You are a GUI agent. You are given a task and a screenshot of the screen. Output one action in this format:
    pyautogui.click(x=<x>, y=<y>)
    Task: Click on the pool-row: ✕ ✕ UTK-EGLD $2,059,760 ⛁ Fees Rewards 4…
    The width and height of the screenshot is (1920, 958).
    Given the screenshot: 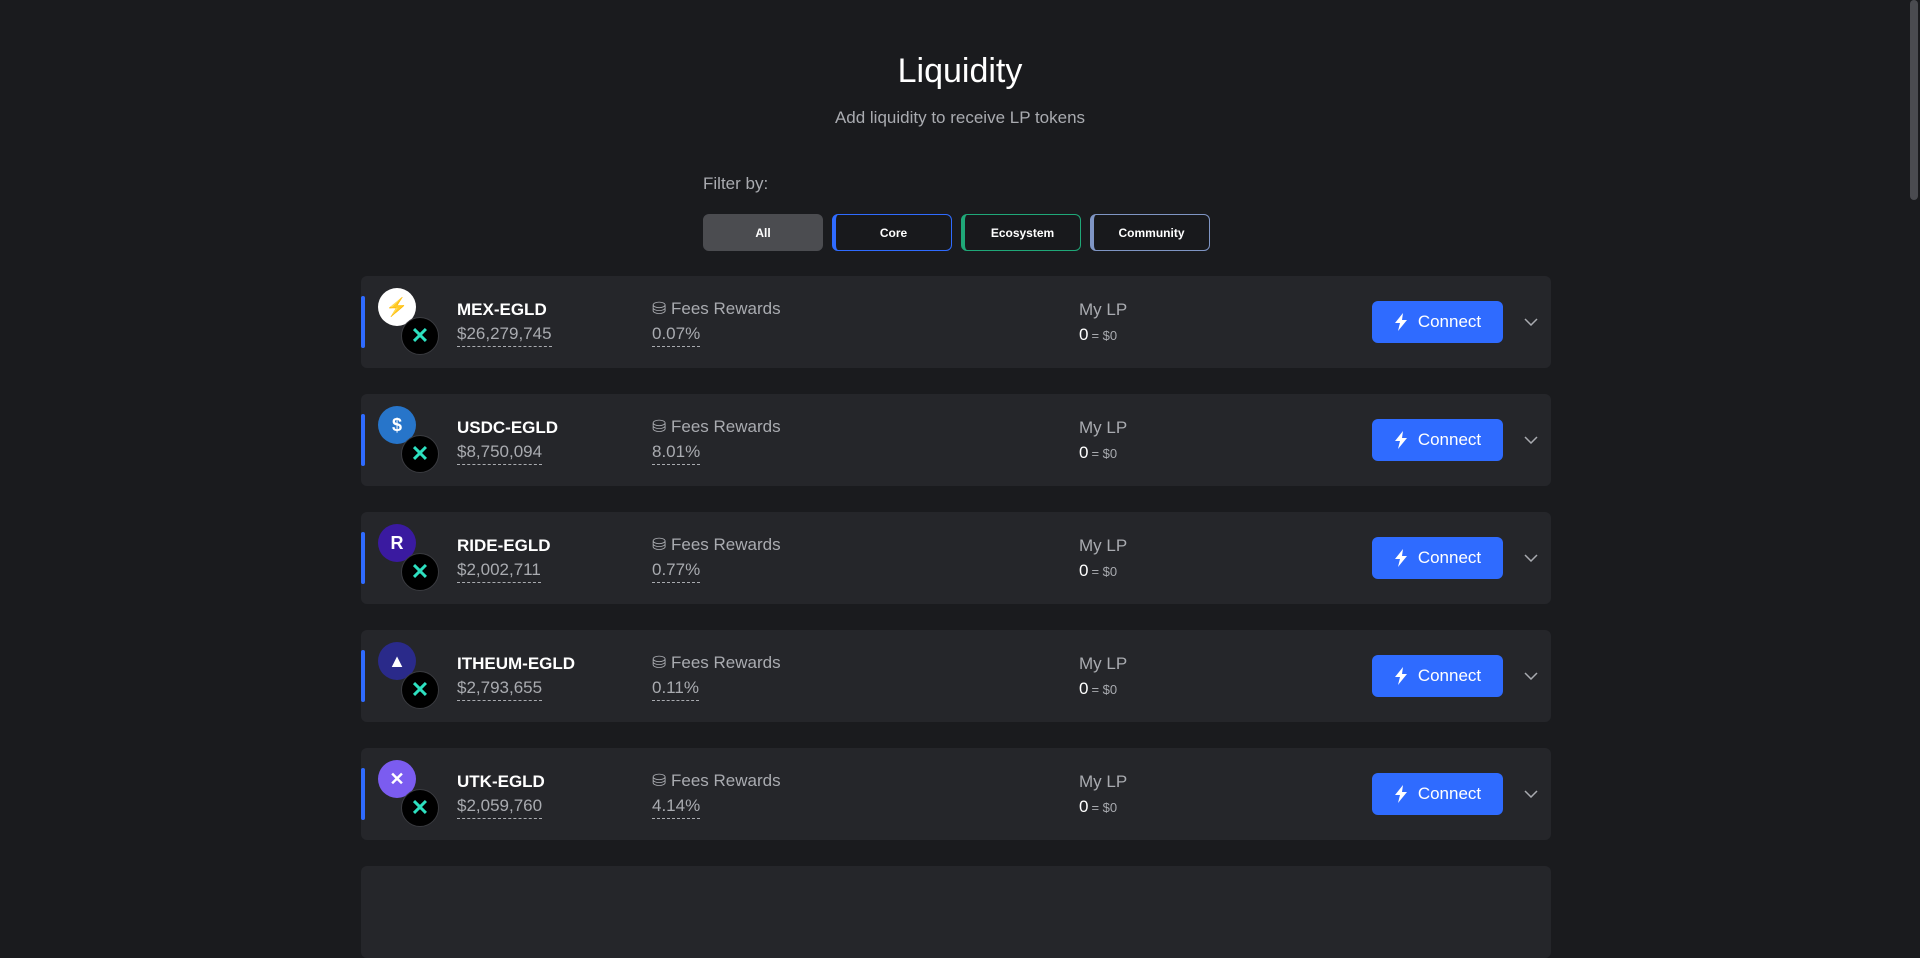 What is the action you would take?
    pyautogui.click(x=956, y=794)
    